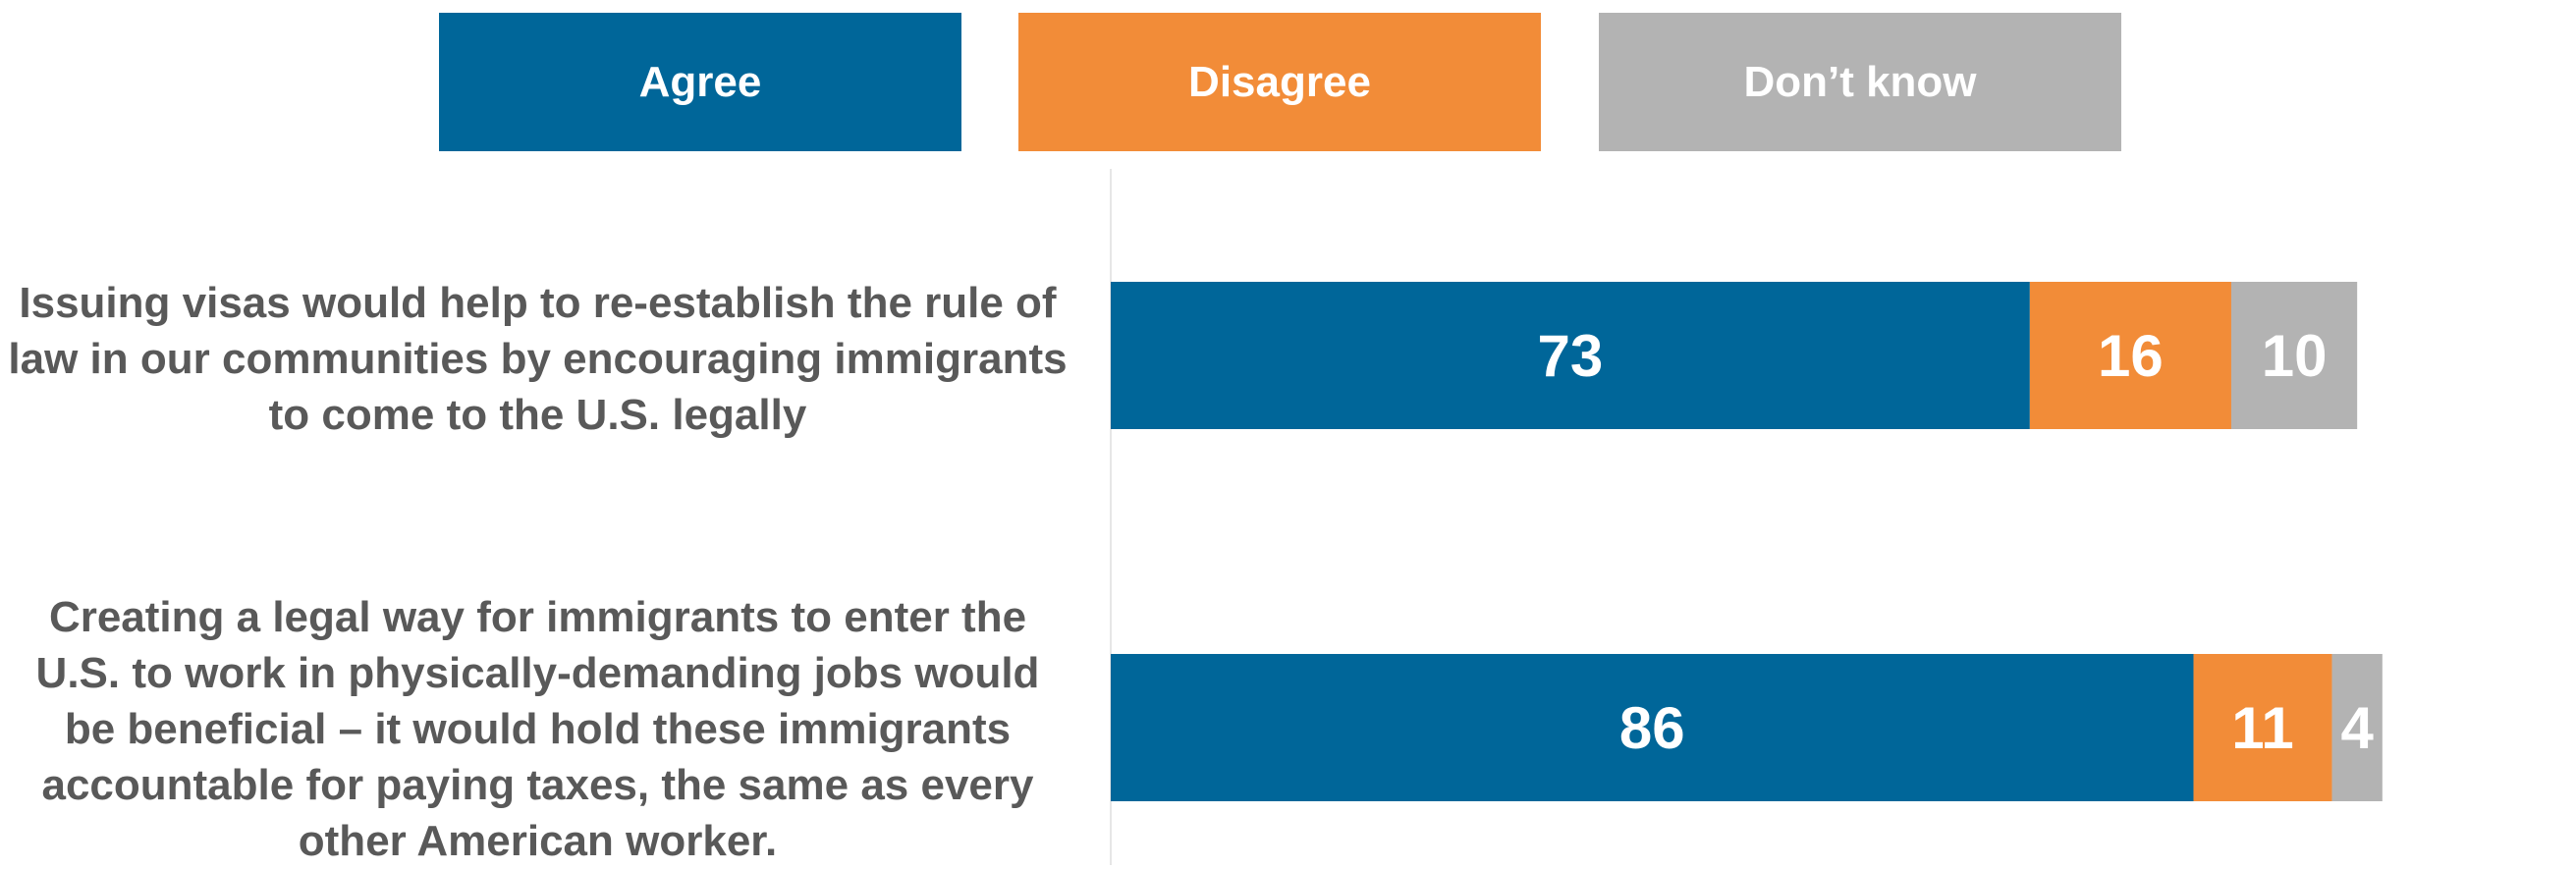 This screenshot has width=2576, height=869. I want to click on legend-agree: Agree, so click(700, 82).